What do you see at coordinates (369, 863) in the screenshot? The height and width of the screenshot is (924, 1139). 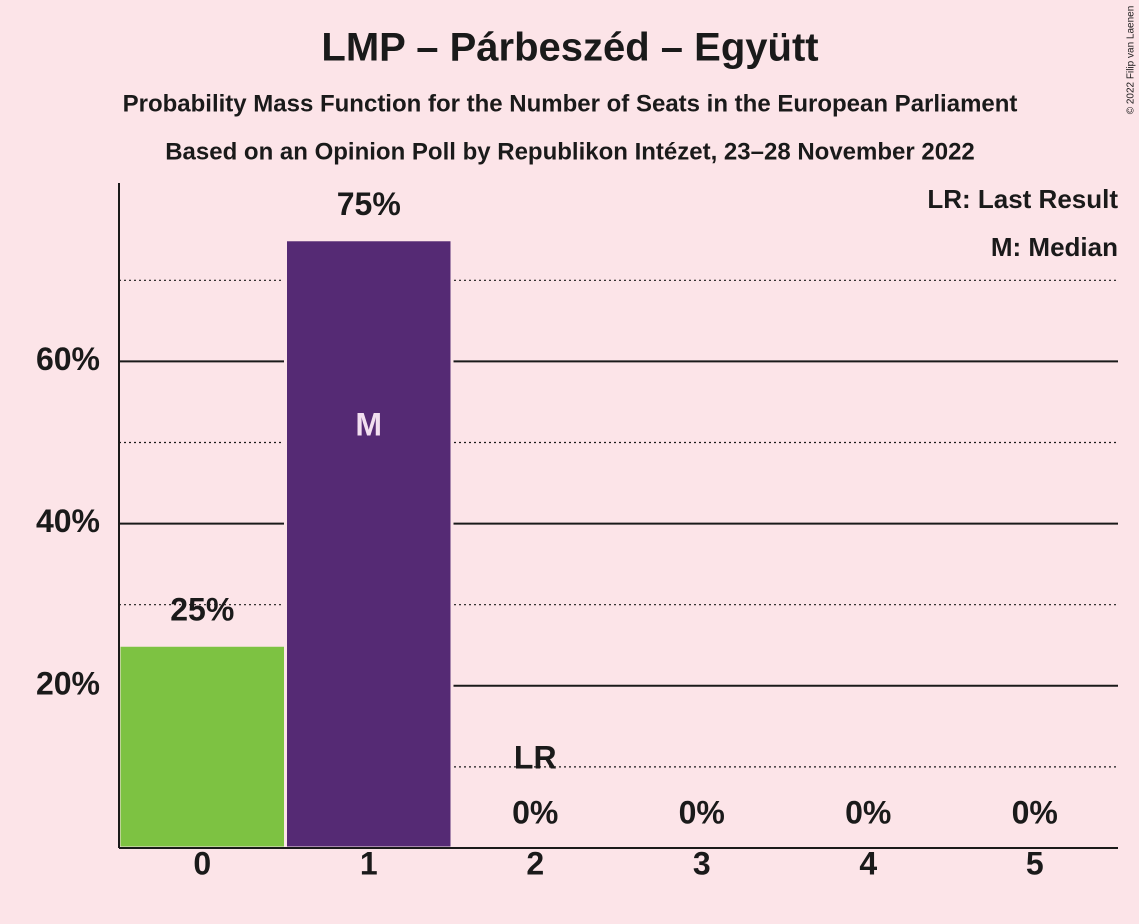 I see `x-tick-label: 1` at bounding box center [369, 863].